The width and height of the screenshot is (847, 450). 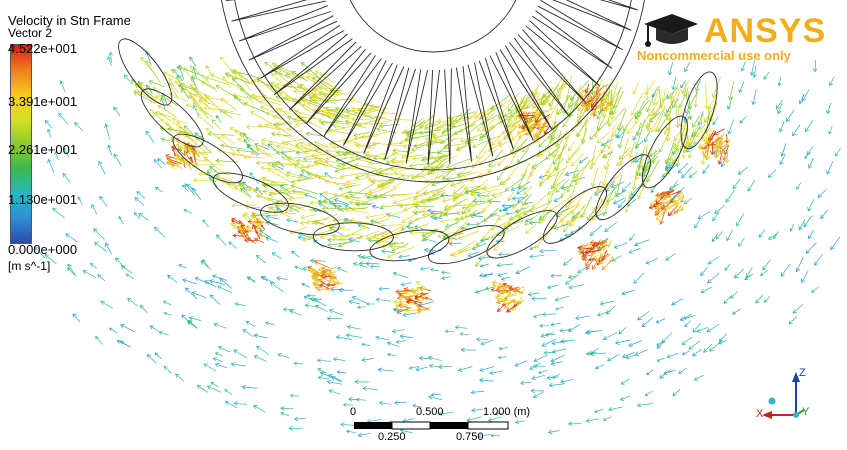 What do you see at coordinates (430, 412) in the screenshot?
I see `scale-label-0500: 0.500` at bounding box center [430, 412].